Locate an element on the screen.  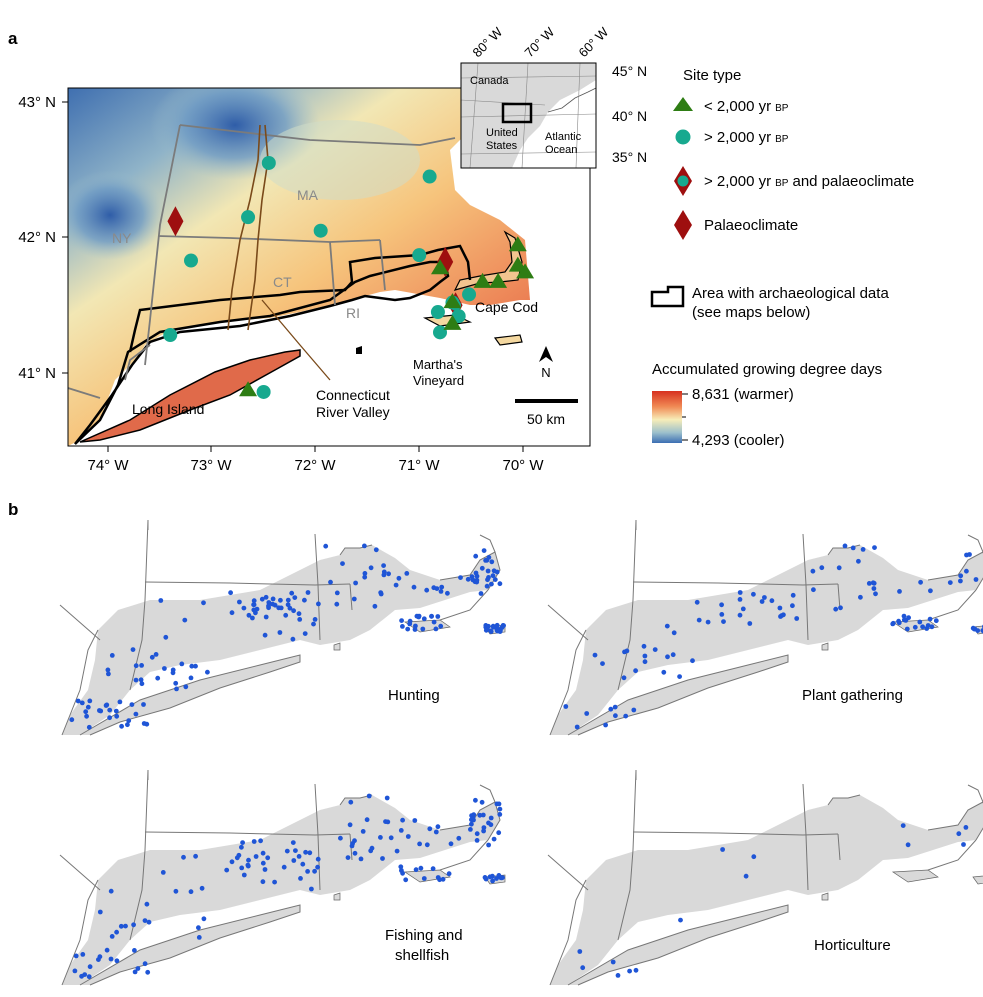
lon-label-70: 70° W is located at coordinates (523, 465).